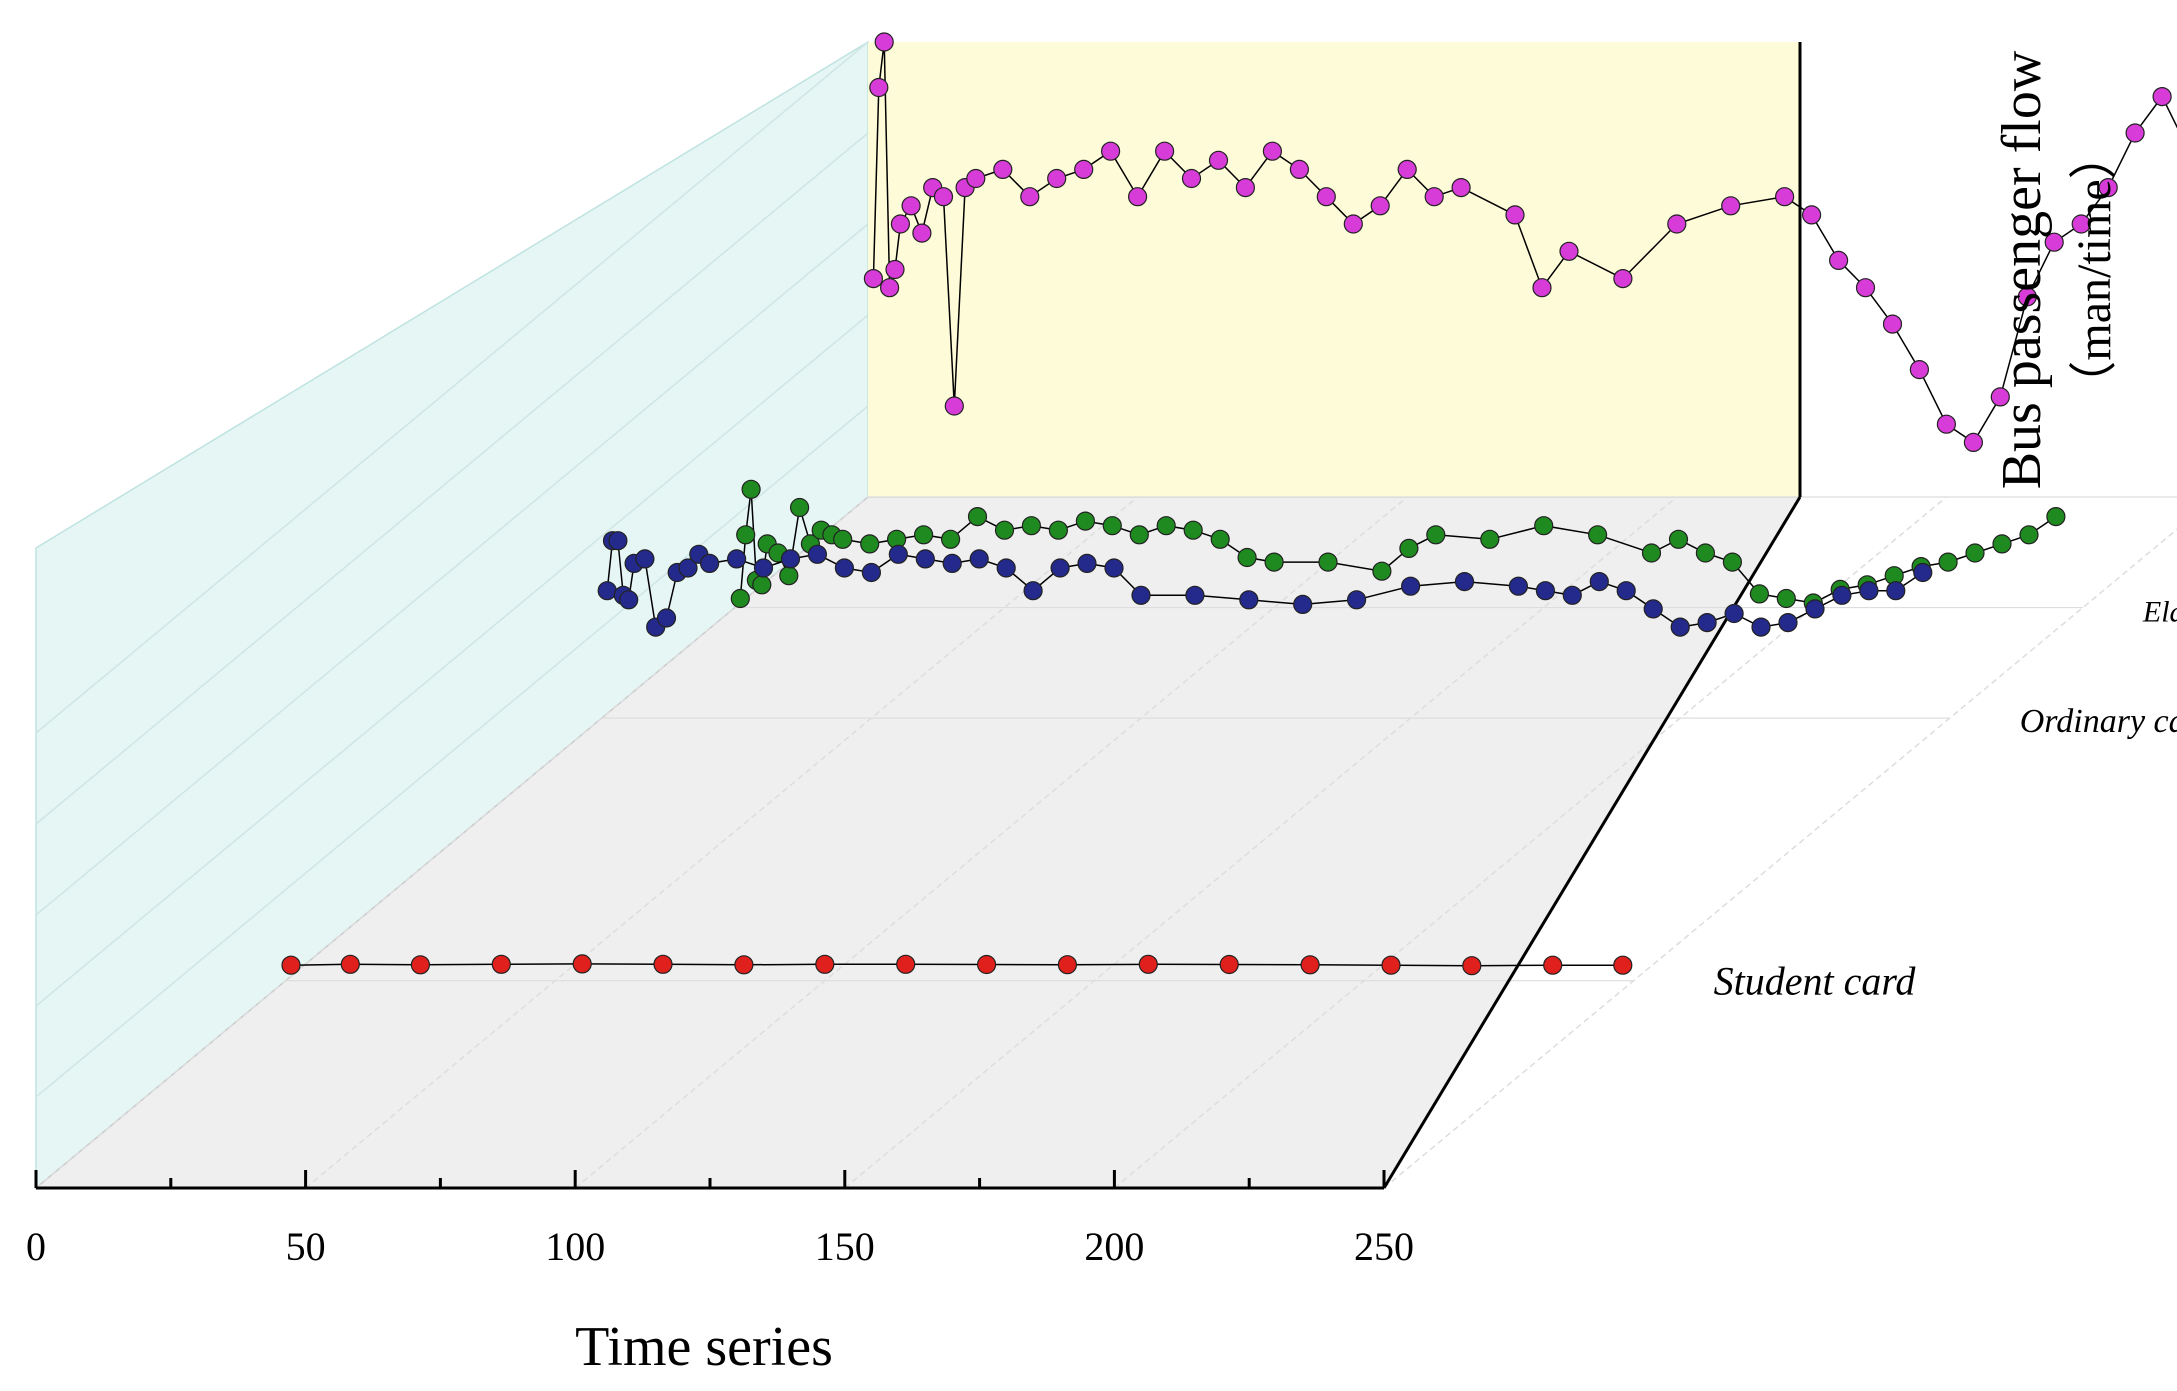 The width and height of the screenshot is (2177, 1391). What do you see at coordinates (575, 1246) in the screenshot?
I see `x-tick-label: 100` at bounding box center [575, 1246].